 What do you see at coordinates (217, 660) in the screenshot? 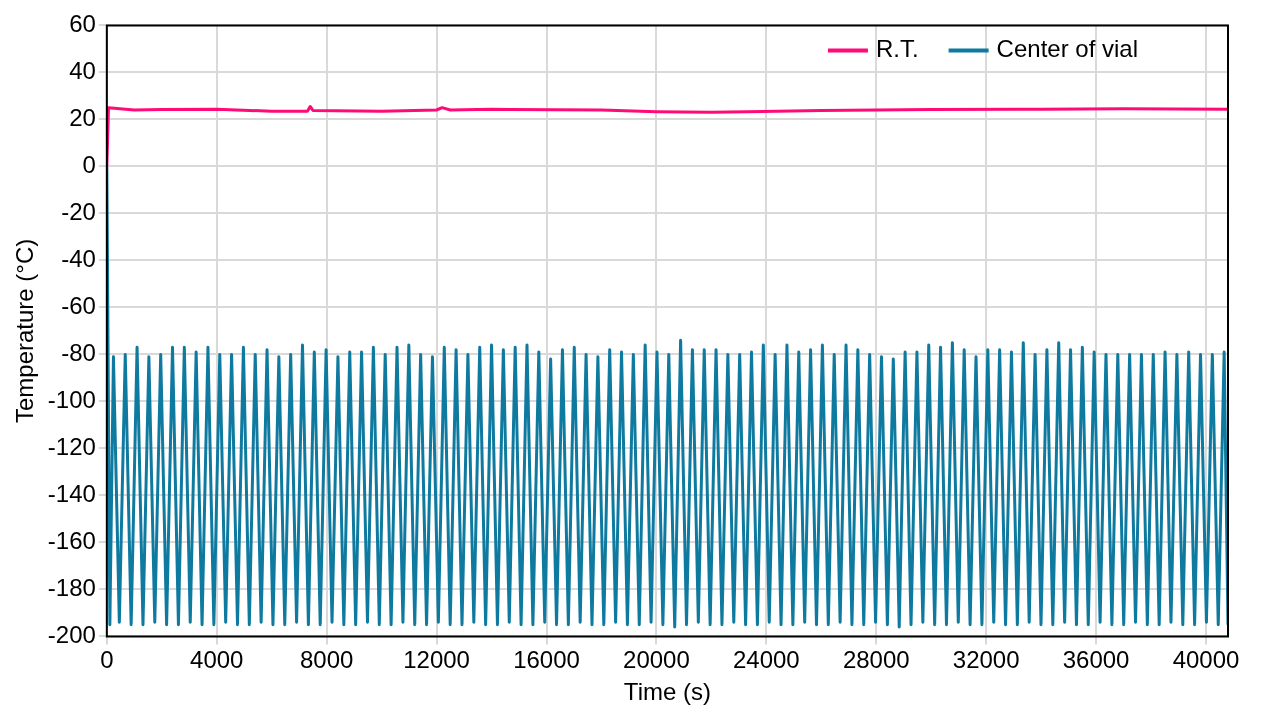
I see `x-tick-label: 4000` at bounding box center [217, 660].